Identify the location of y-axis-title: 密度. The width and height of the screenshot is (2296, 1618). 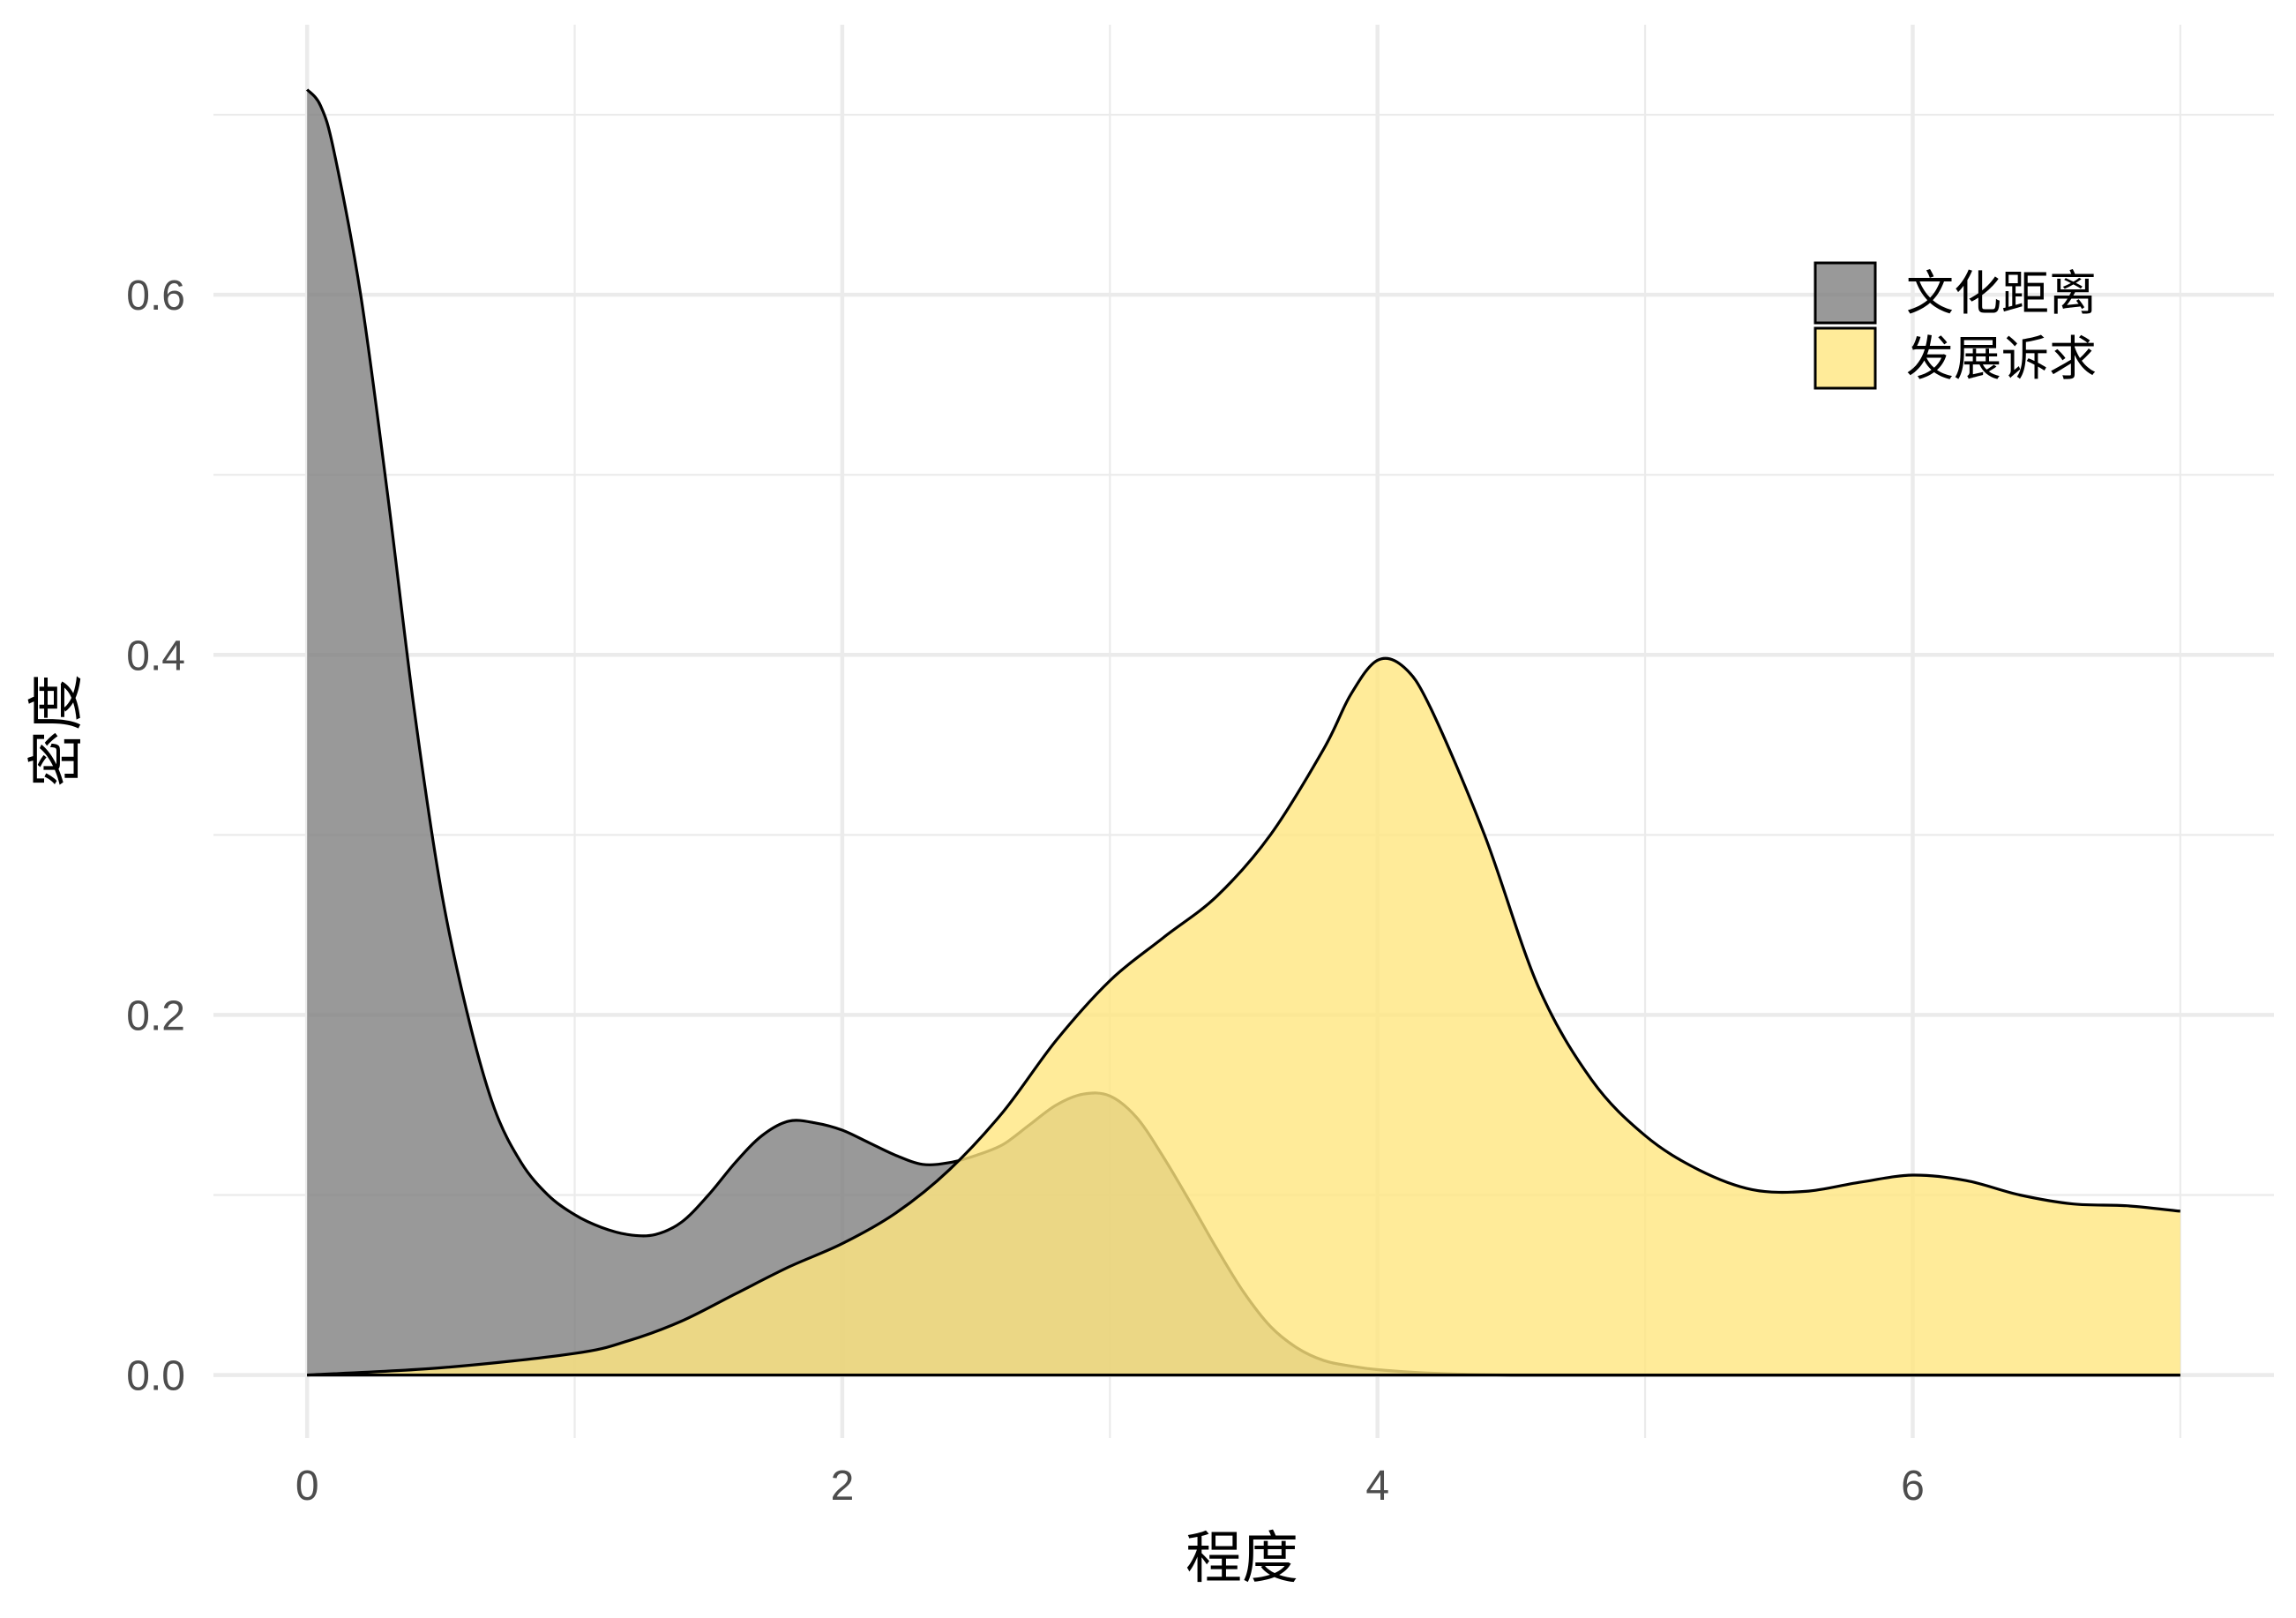
(57, 730).